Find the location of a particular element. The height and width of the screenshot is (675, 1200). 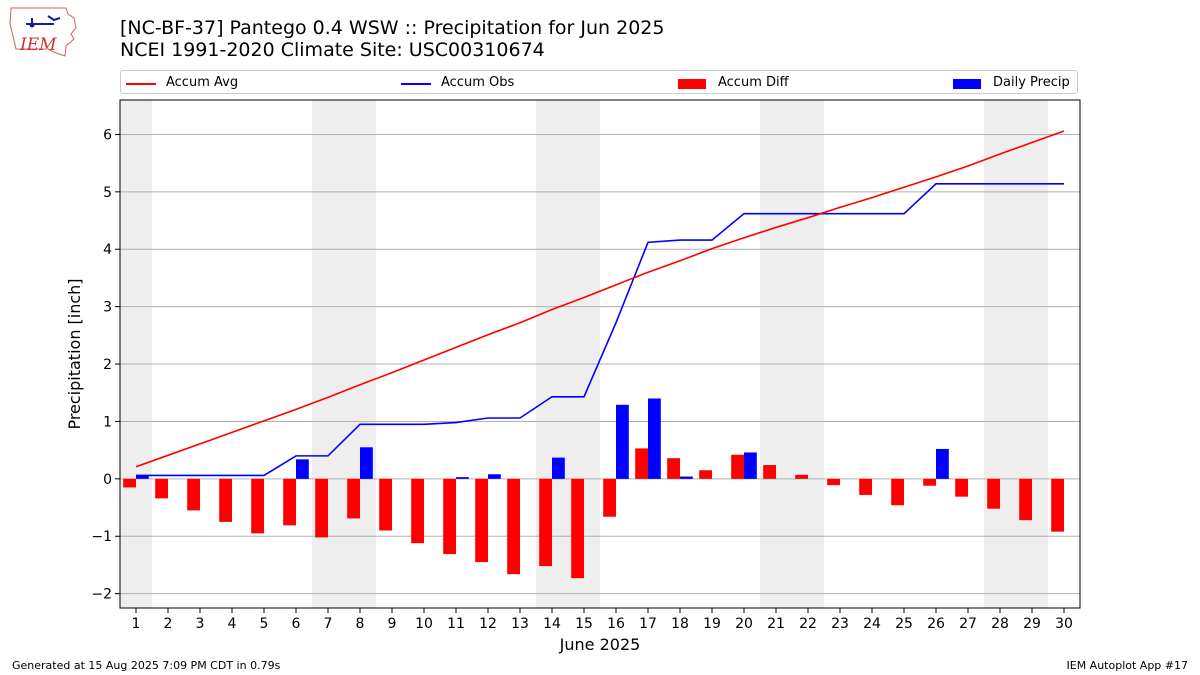

title-line-2: NCEI 1991-2020 Climate Site: USC00310674 is located at coordinates (332, 50).